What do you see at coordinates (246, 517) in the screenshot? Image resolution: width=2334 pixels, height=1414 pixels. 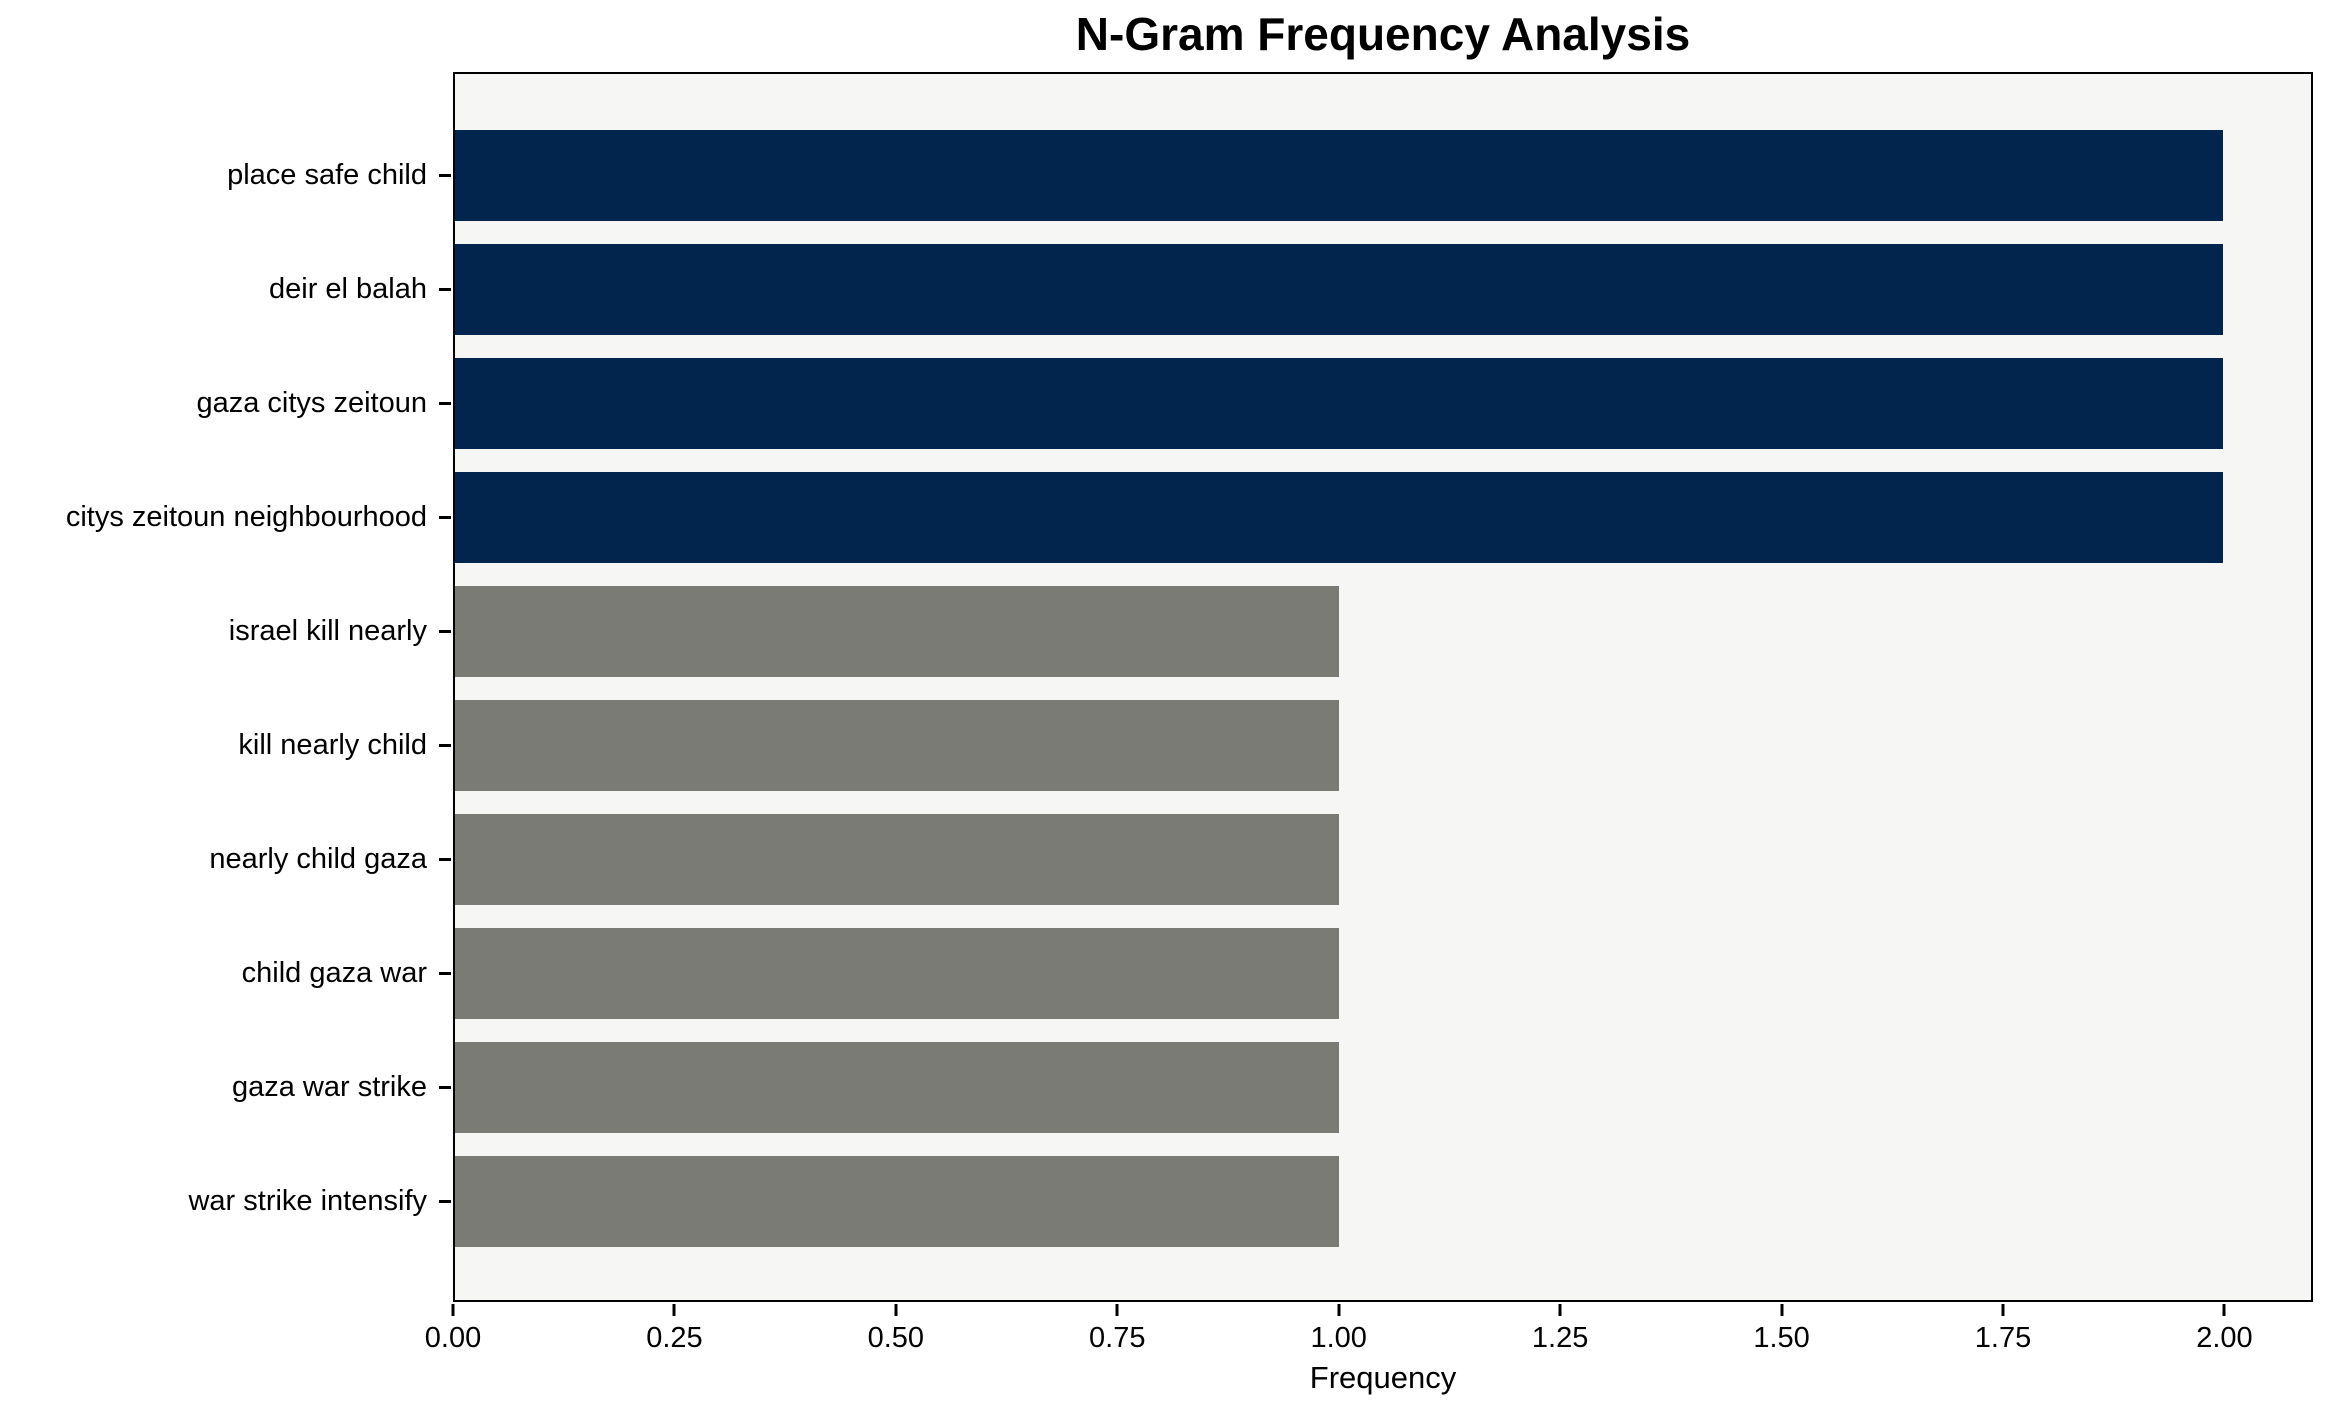 I see `y-tick-label: citys zeitoun neighbourhood` at bounding box center [246, 517].